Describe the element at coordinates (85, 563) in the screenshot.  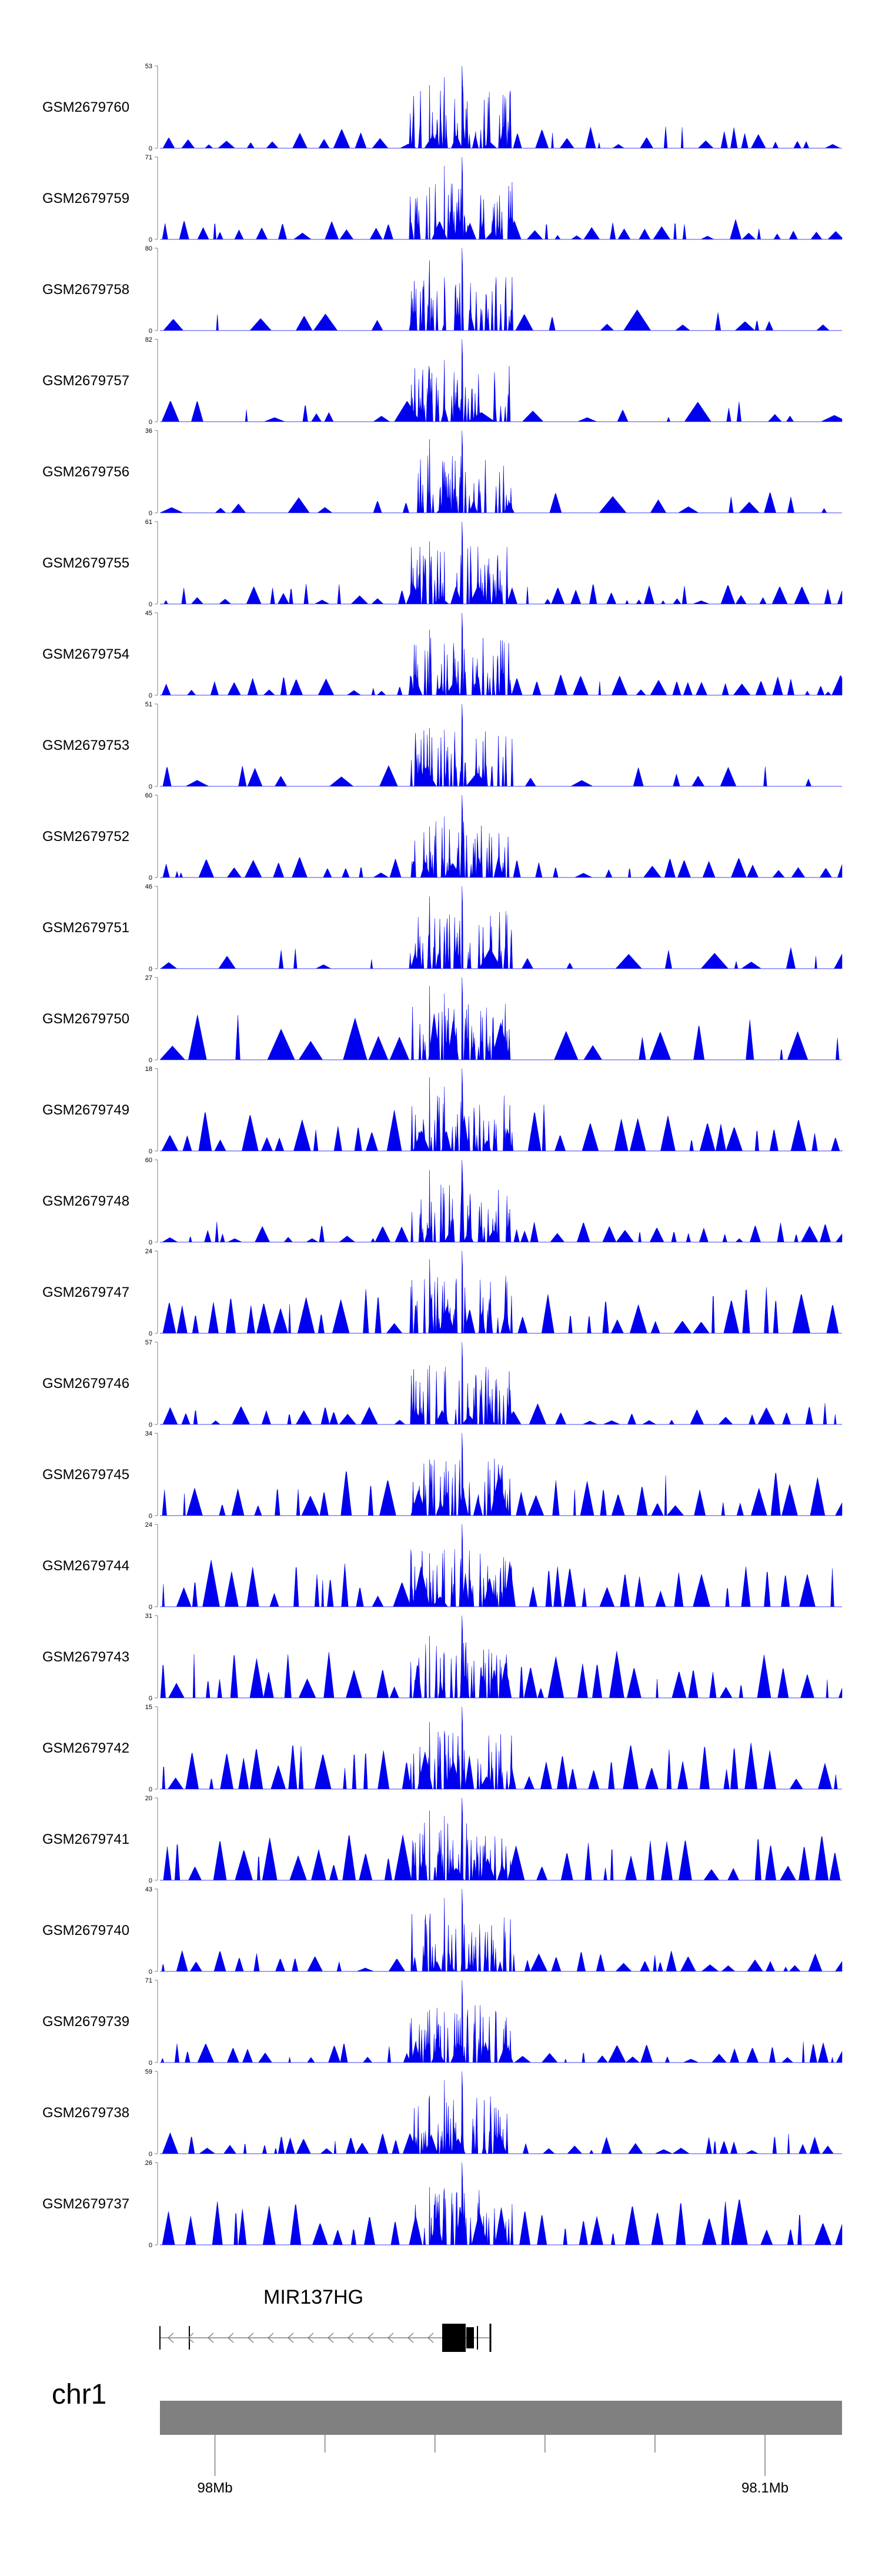
I see `track-label: GSM2679755` at that location.